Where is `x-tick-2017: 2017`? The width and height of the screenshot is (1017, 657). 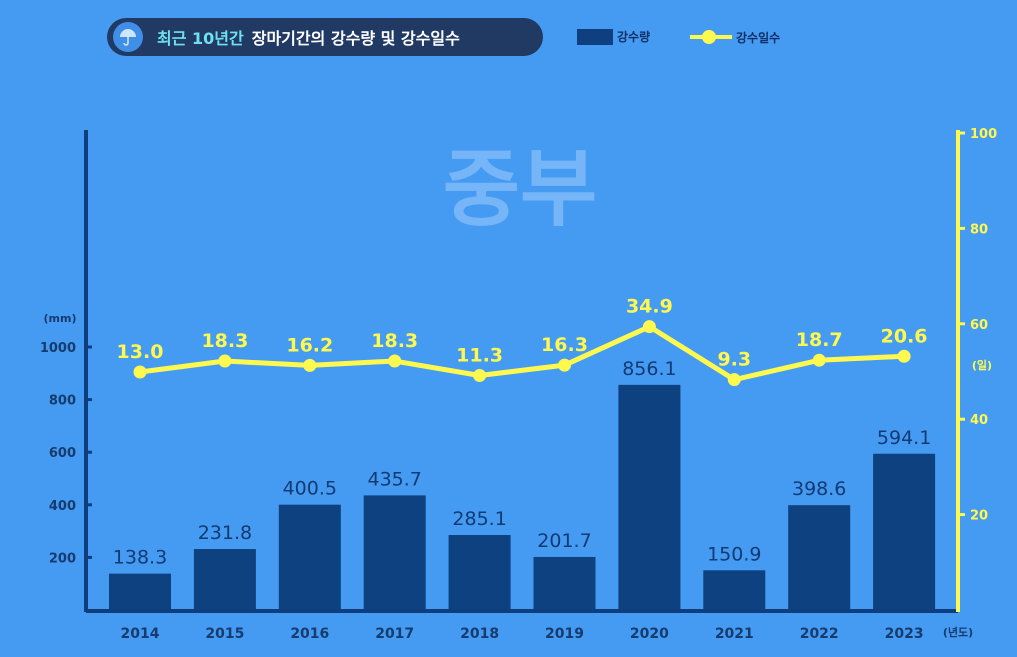
x-tick-2017: 2017 is located at coordinates (394, 634).